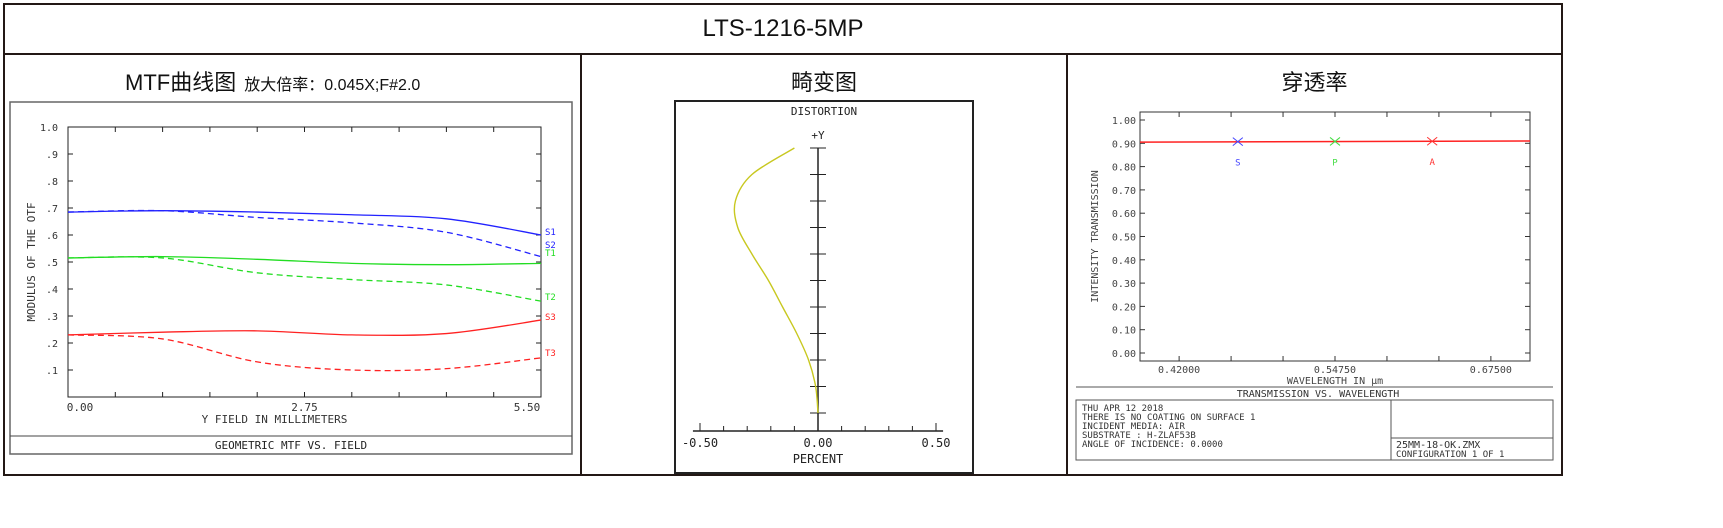 The width and height of the screenshot is (1723, 528). What do you see at coordinates (304, 407) in the screenshot?
I see `mtf-xtick-label: 2.75` at bounding box center [304, 407].